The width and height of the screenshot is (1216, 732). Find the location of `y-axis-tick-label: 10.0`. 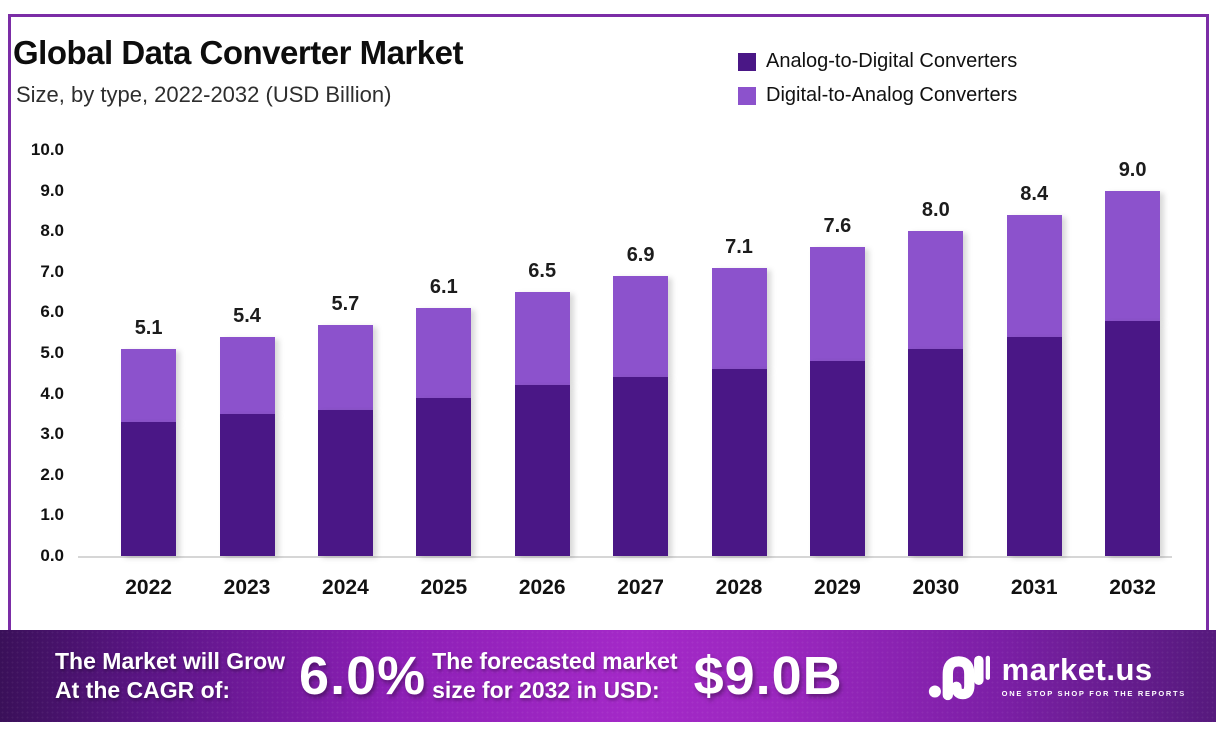

y-axis-tick-label: 10.0 is located at coordinates (47, 149).